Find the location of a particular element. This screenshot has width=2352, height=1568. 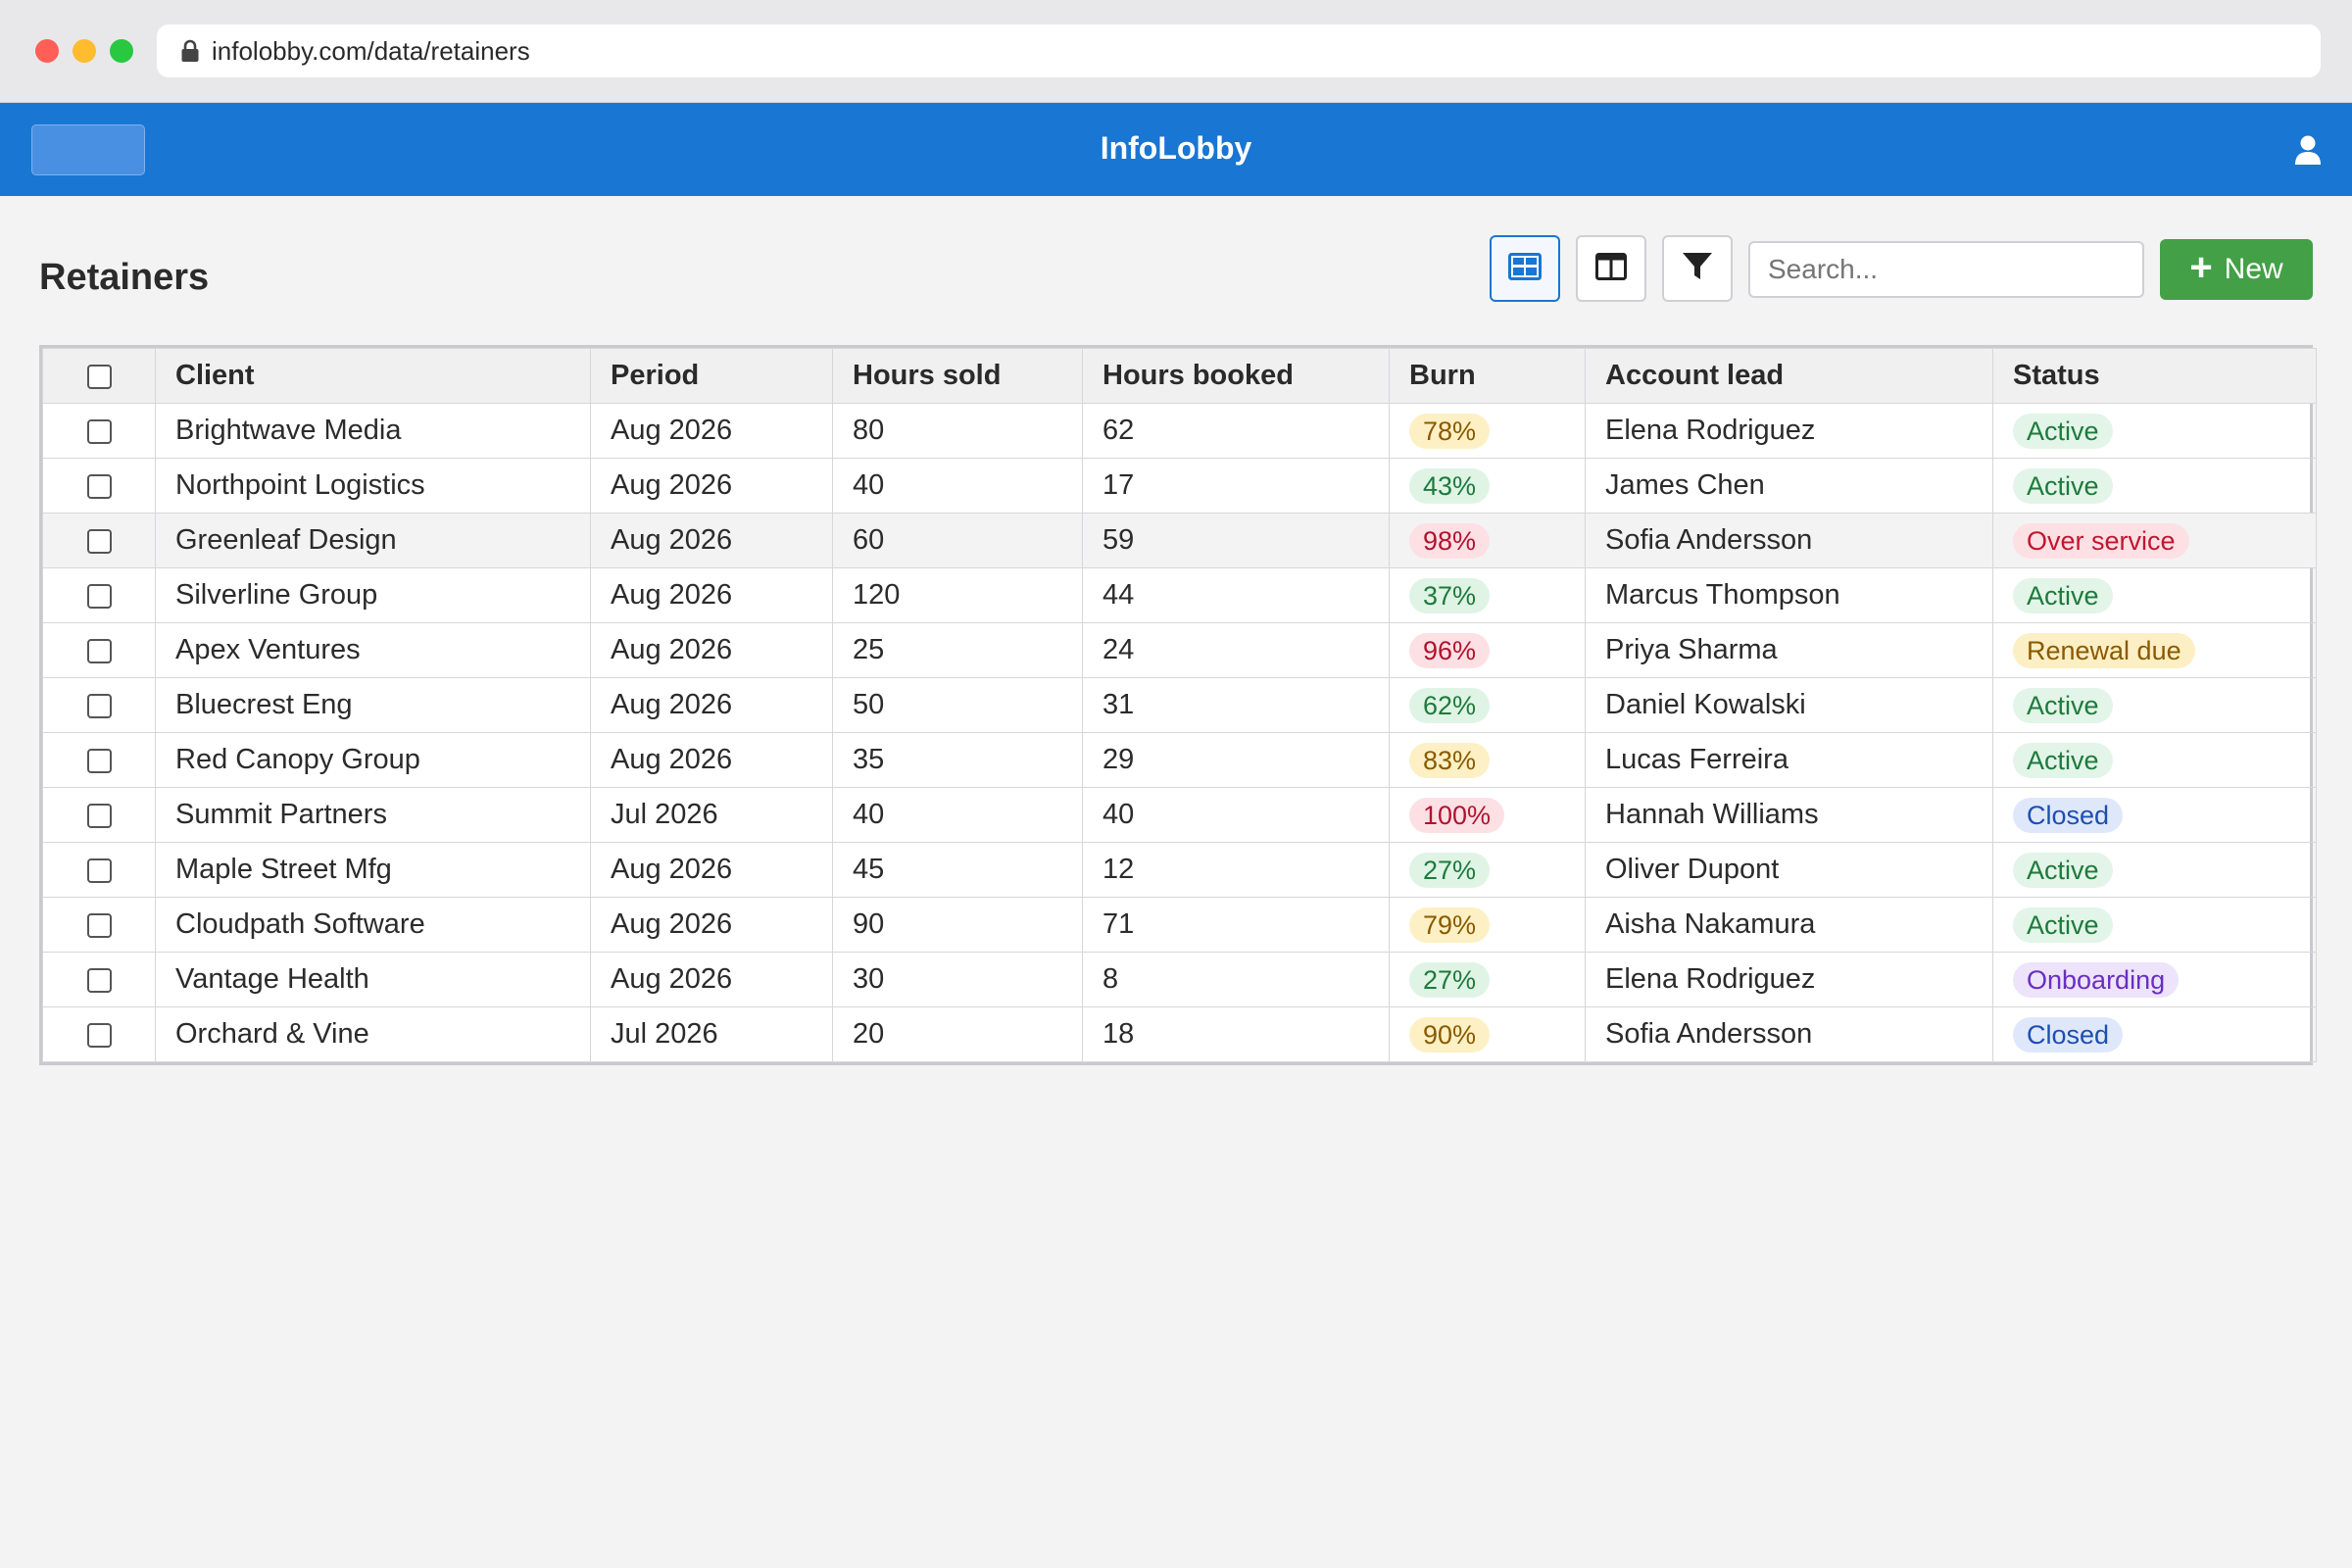

client-cell: Red Canopy Group is located at coordinates (373, 760).